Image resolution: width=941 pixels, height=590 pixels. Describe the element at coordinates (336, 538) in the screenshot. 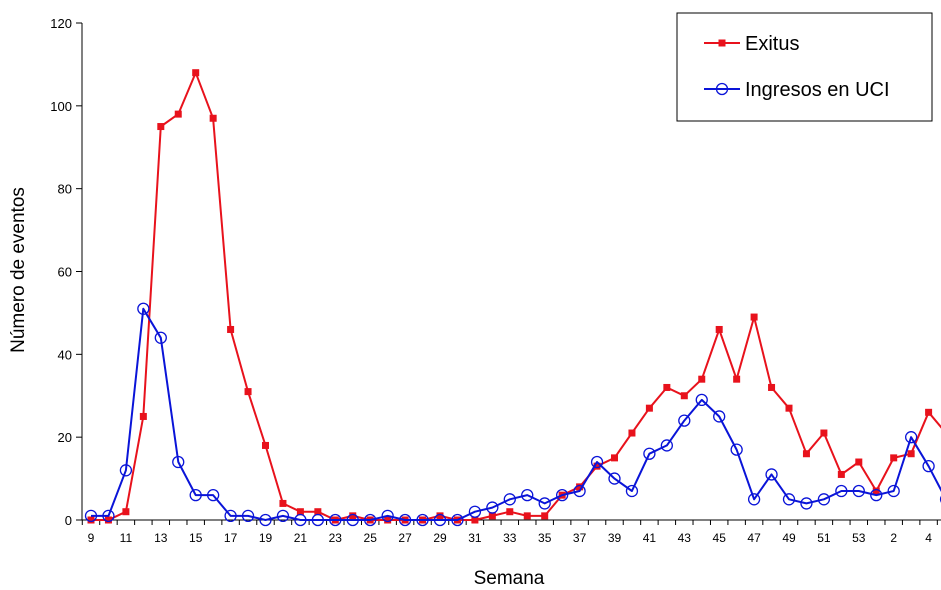

I see `x-tick-label: 23` at that location.